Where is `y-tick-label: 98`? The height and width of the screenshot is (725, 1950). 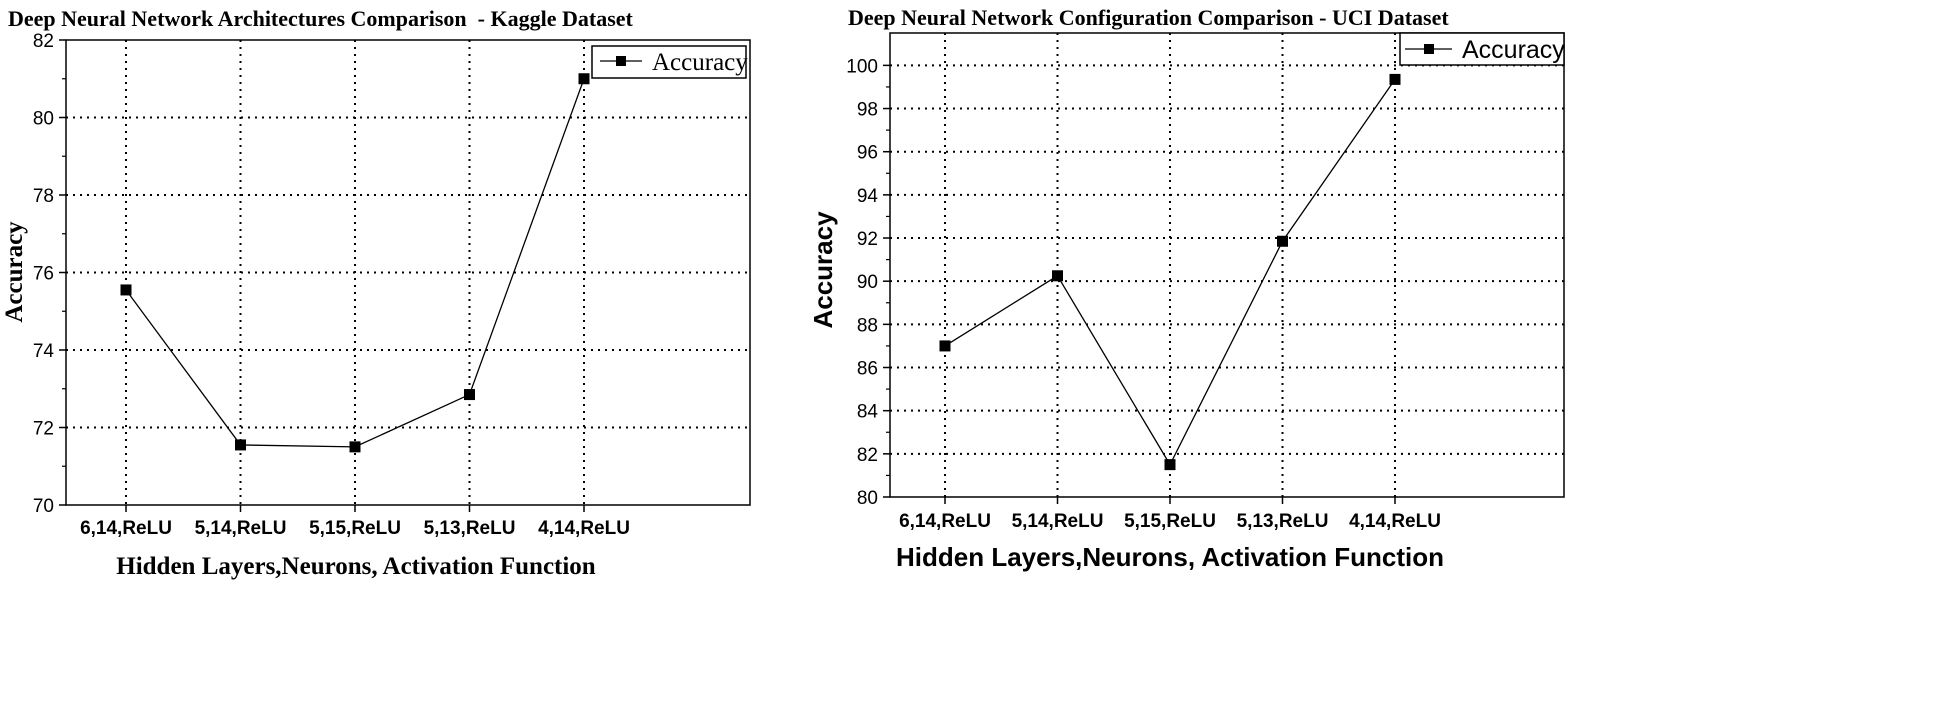 y-tick-label: 98 is located at coordinates (867, 110).